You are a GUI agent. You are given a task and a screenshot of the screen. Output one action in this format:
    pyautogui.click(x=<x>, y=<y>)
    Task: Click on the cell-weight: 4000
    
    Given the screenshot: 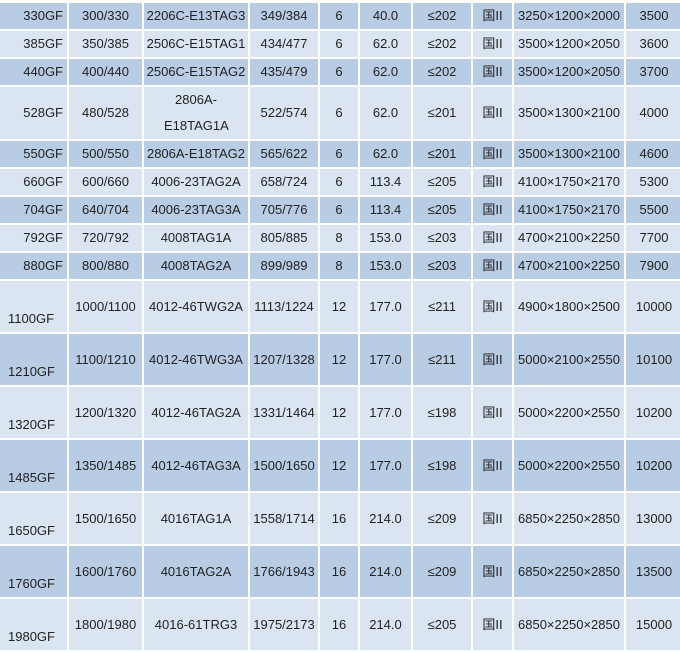 What is the action you would take?
    pyautogui.click(x=653, y=113)
    